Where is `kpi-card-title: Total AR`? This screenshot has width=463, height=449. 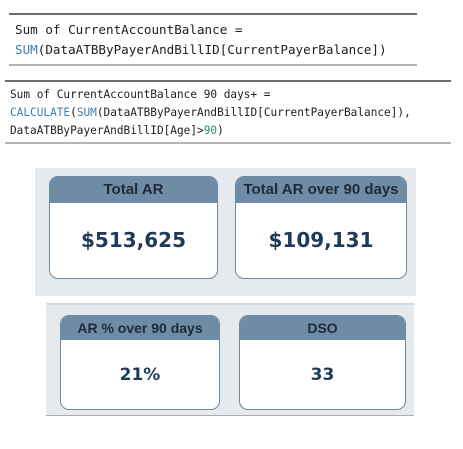
kpi-card-title: Total AR is located at coordinates (133, 190).